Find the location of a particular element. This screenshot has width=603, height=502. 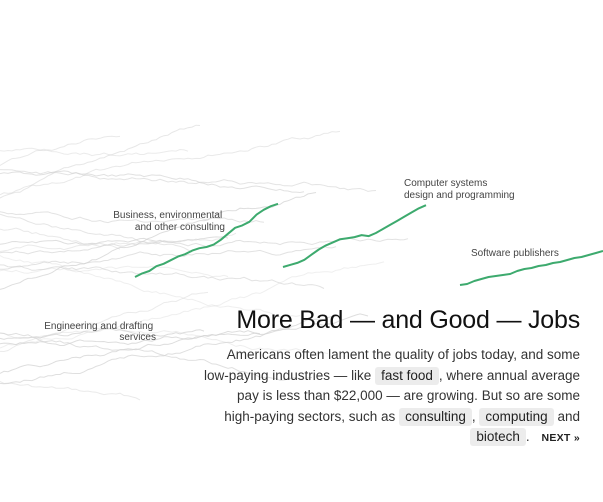

label-computer-systems: Computer systems design and programming is located at coordinates (459, 189).